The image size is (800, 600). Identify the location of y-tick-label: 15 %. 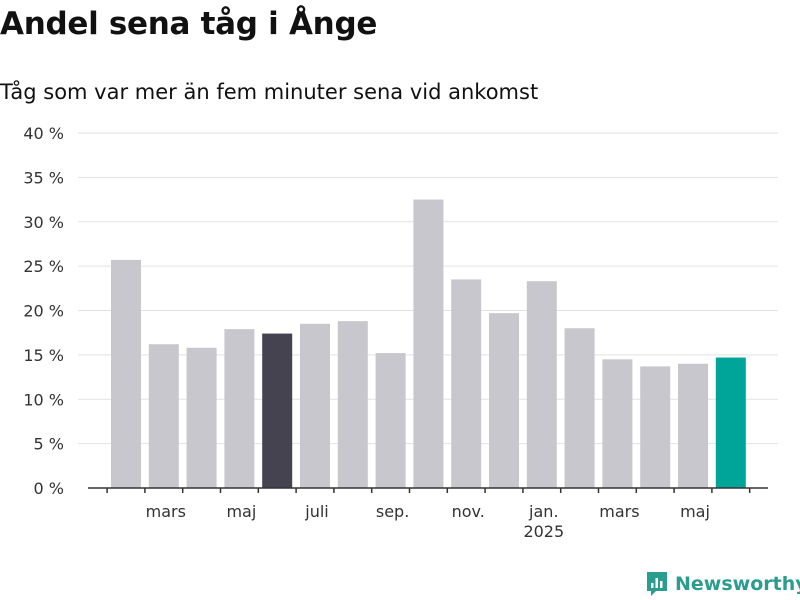
(43, 355).